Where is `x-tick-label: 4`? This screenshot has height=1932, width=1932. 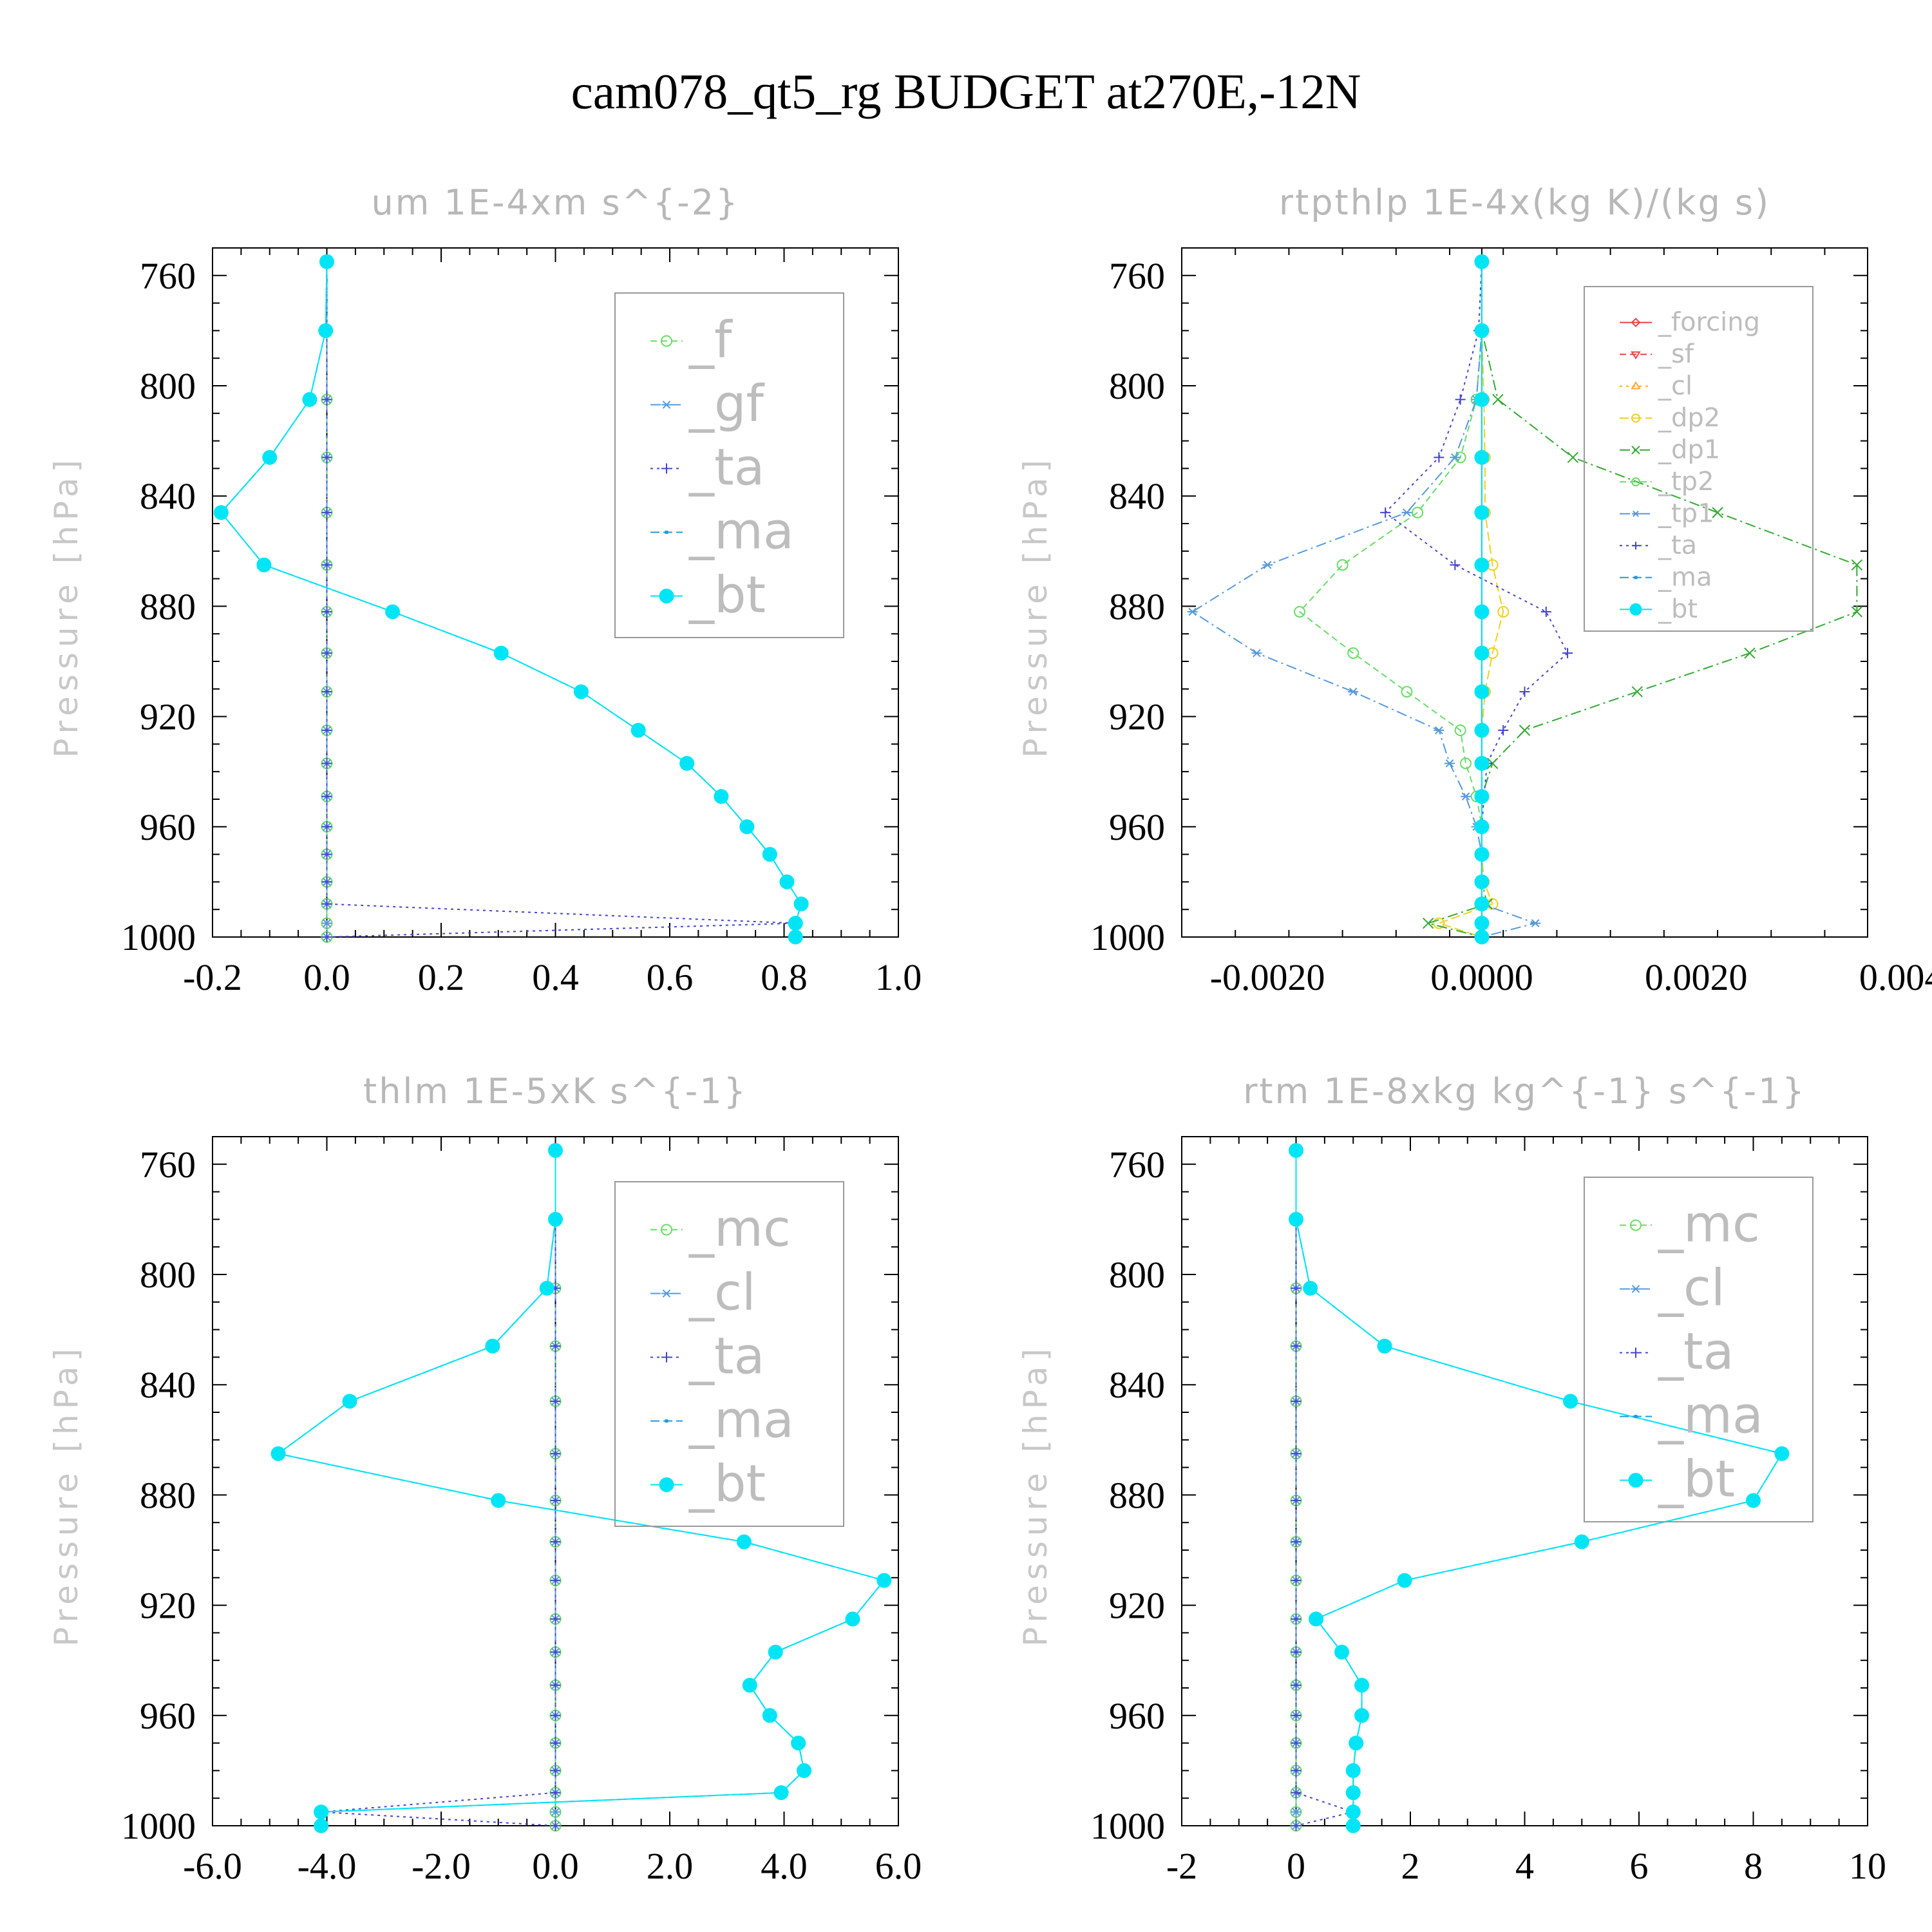
x-tick-label: 4 is located at coordinates (1525, 1866).